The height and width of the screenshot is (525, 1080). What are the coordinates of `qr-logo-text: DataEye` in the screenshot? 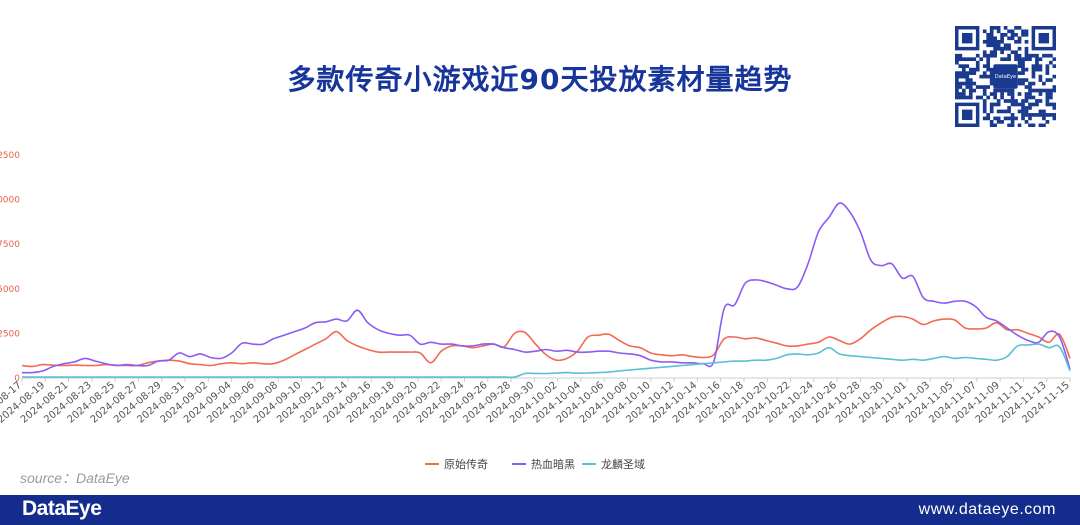 It's located at (1005, 77).